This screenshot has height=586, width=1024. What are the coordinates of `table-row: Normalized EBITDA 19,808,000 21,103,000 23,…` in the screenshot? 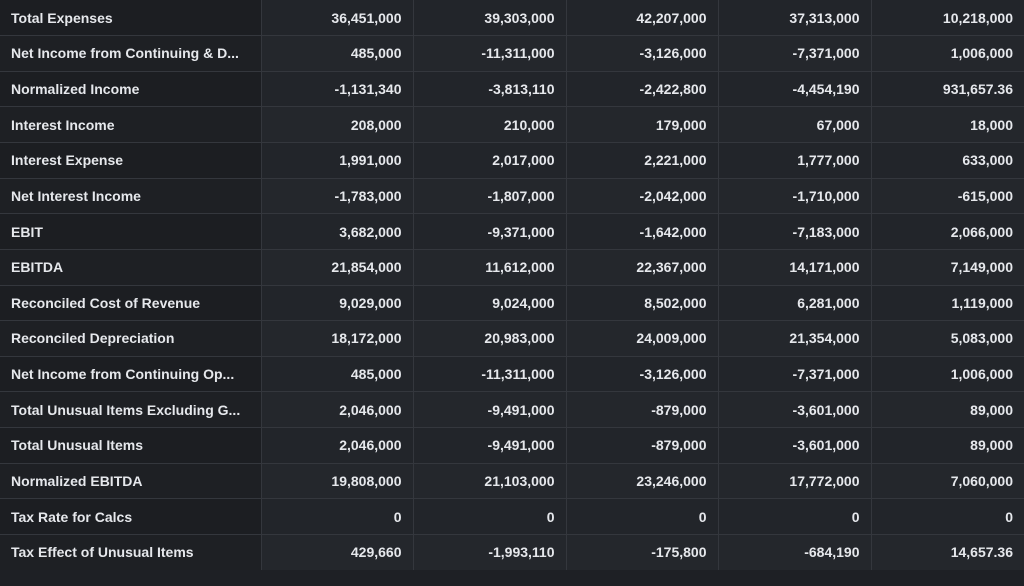 It's located at (512, 481).